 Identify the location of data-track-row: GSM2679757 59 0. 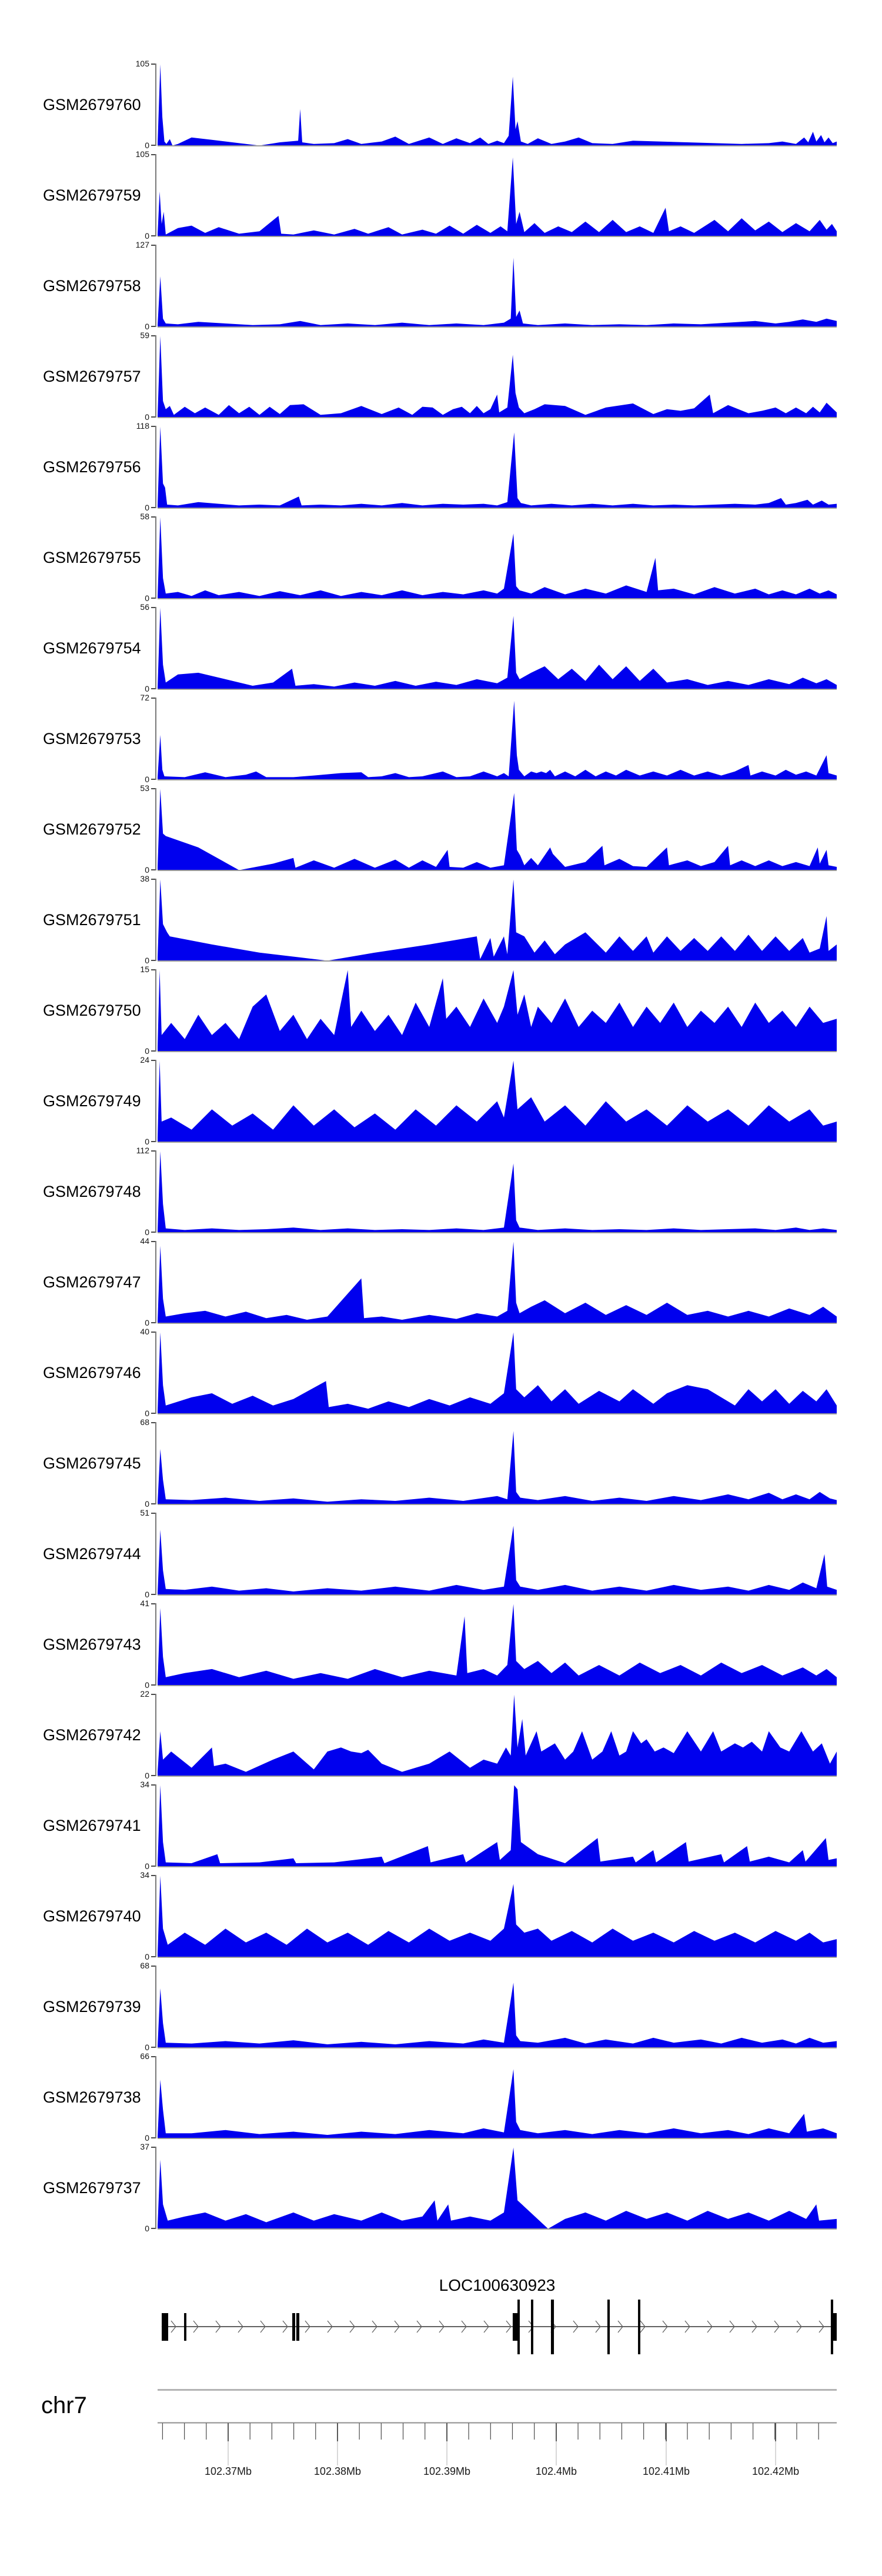
(441, 378).